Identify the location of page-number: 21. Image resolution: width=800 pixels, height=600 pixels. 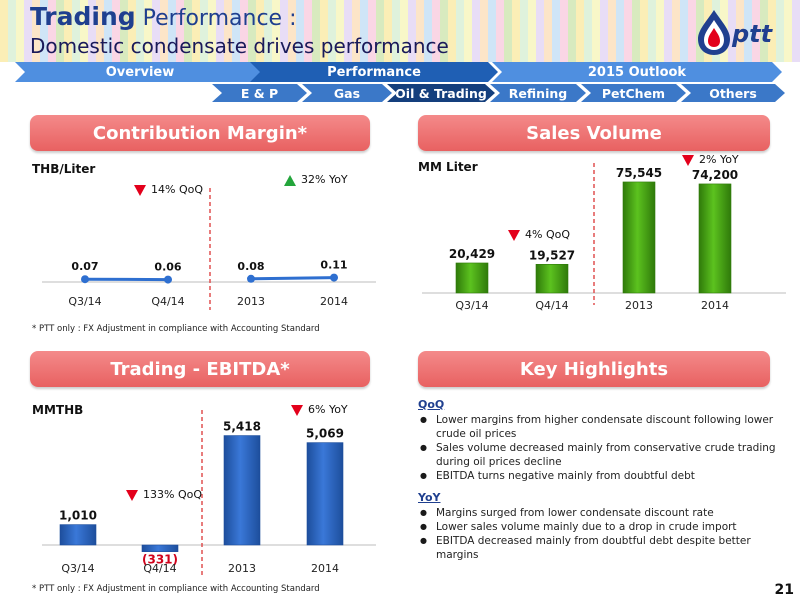
(784, 590).